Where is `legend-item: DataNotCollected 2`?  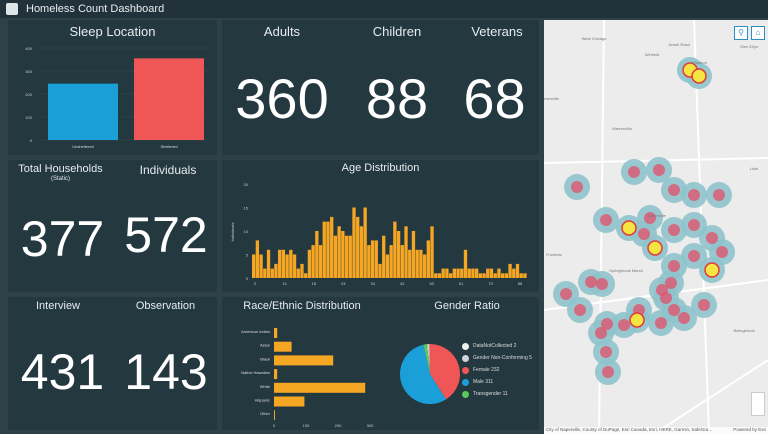 legend-item: DataNotCollected 2 is located at coordinates (499, 346).